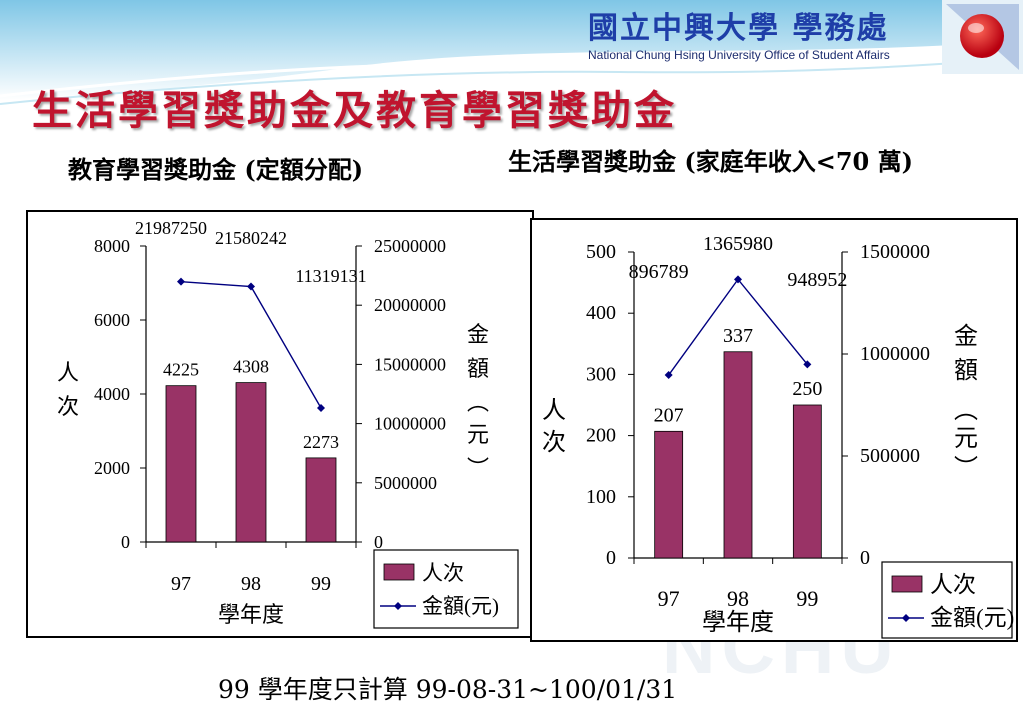 The image size is (1023, 708). Describe the element at coordinates (251, 238) in the screenshot. I see `line-data-label: 21580242` at that location.